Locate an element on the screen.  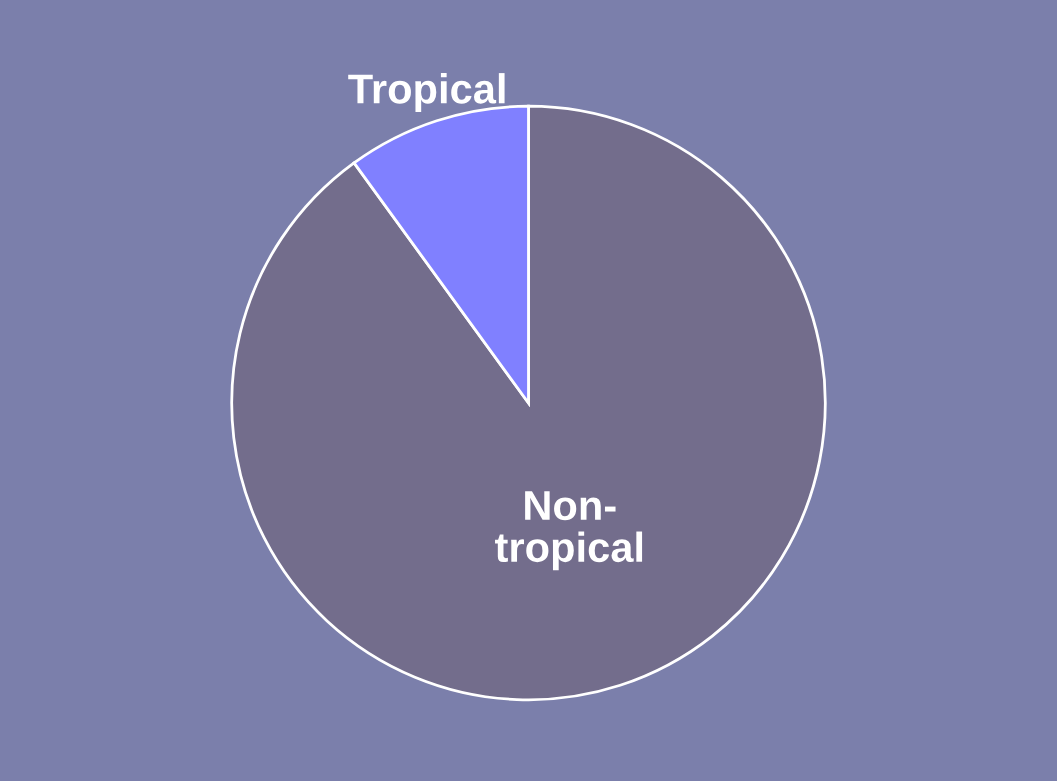
slice-label: Non-tropical is located at coordinates (569, 531).